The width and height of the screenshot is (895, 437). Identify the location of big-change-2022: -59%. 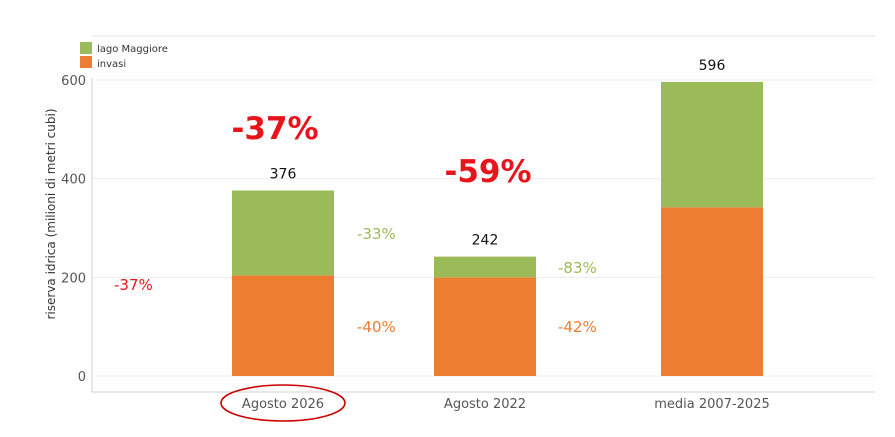
(487, 172).